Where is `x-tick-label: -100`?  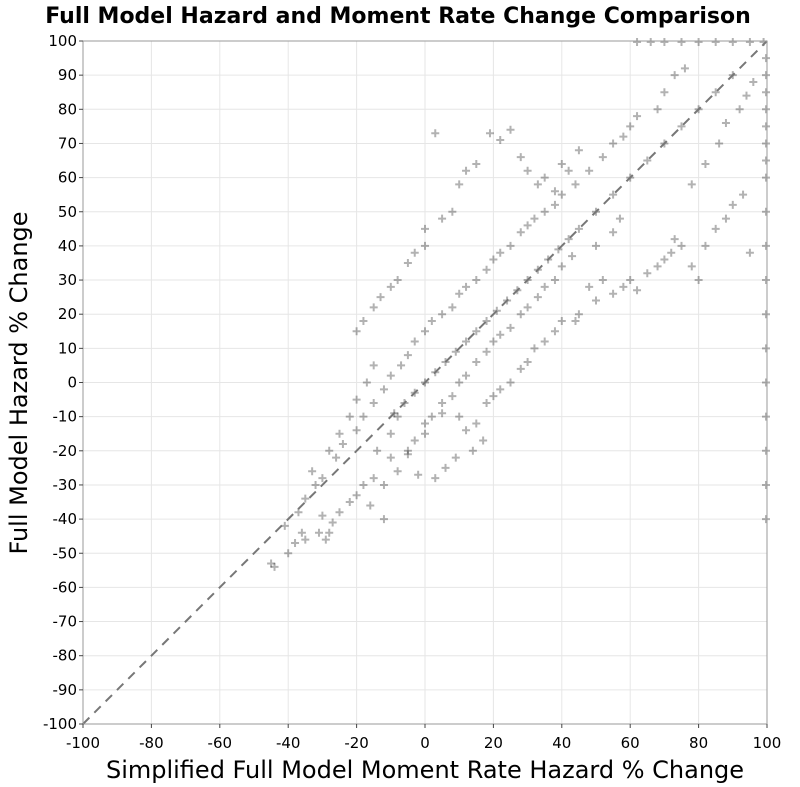
x-tick-label: -100 is located at coordinates (83, 743).